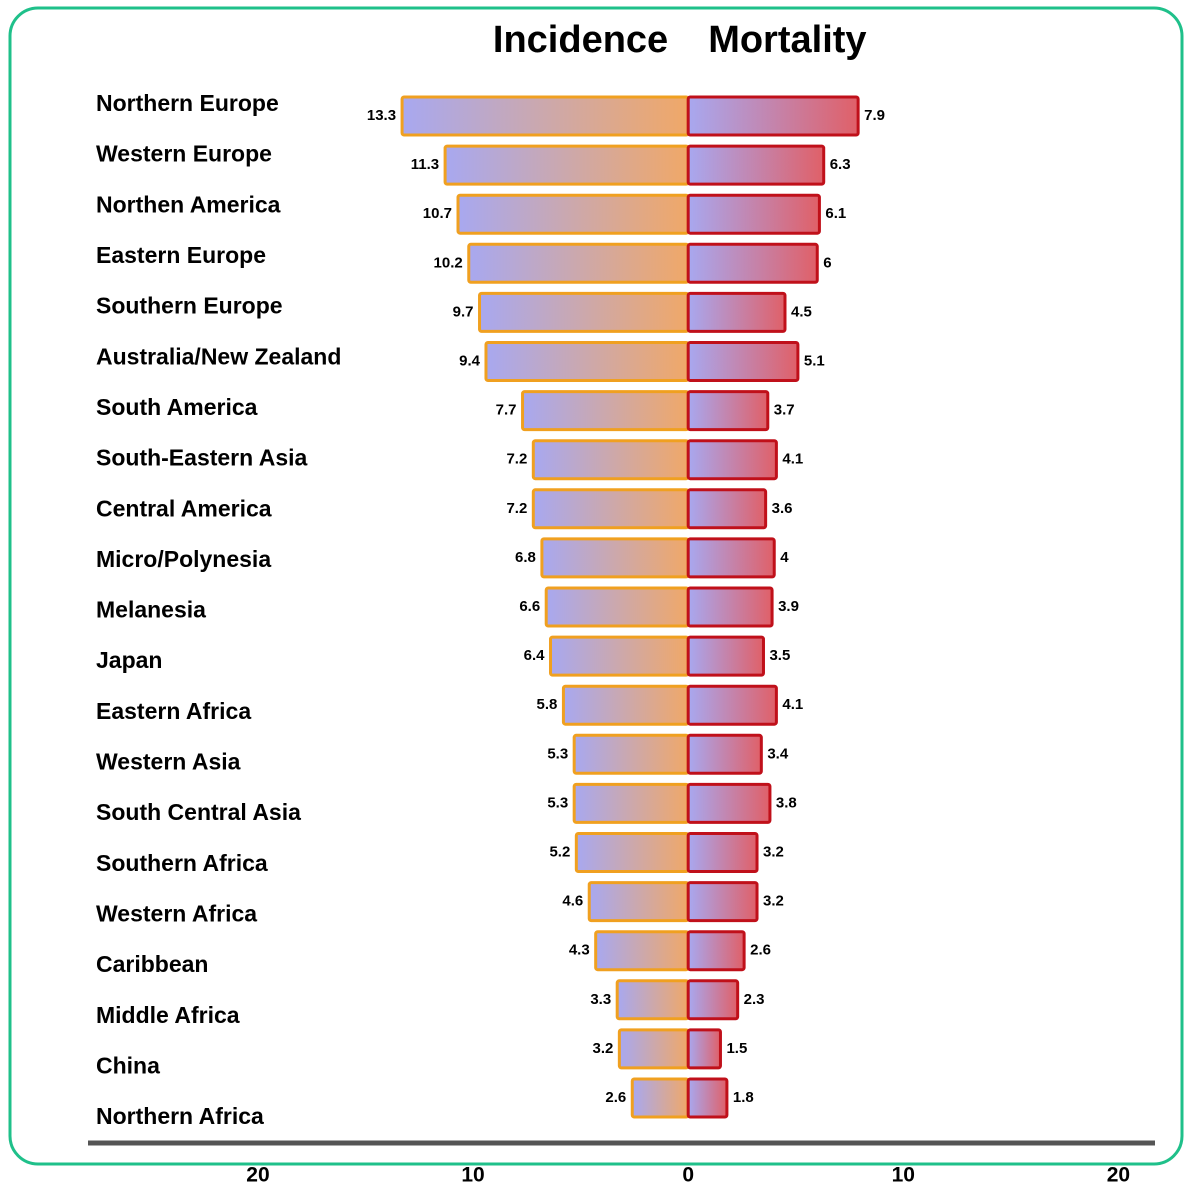 This screenshot has height=1189, width=1185. I want to click on category-label: Southern Africa, so click(182, 863).